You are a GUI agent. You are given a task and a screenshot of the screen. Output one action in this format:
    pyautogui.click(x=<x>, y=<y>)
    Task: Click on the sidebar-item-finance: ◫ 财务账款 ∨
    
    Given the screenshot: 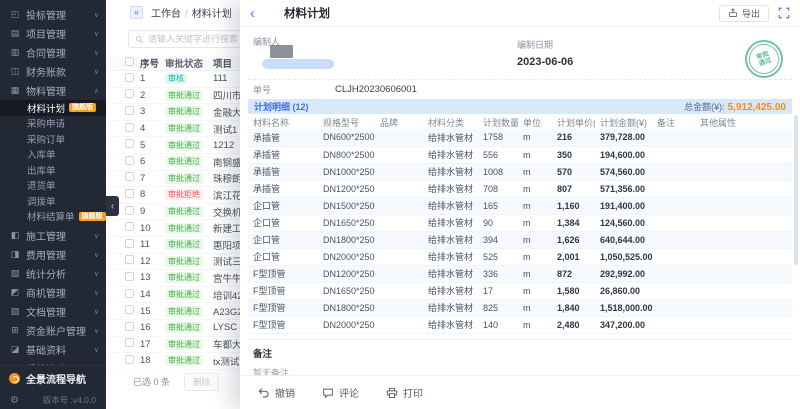 What is the action you would take?
    pyautogui.click(x=53, y=71)
    